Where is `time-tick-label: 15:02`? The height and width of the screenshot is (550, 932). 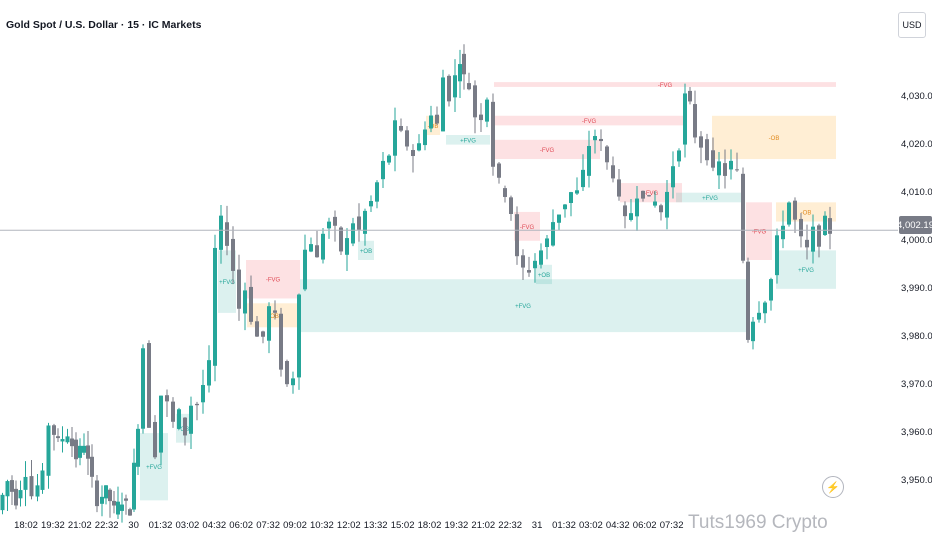
time-tick-label: 15:02 is located at coordinates (402, 525).